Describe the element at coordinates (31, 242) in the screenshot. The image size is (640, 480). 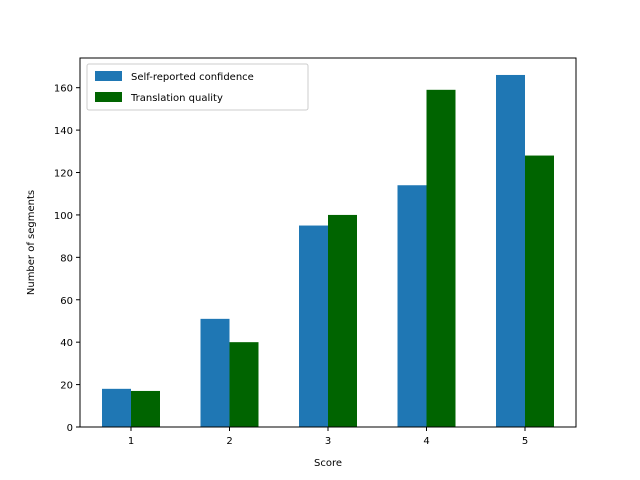
I see `y-axis-label: Number of segments` at that location.